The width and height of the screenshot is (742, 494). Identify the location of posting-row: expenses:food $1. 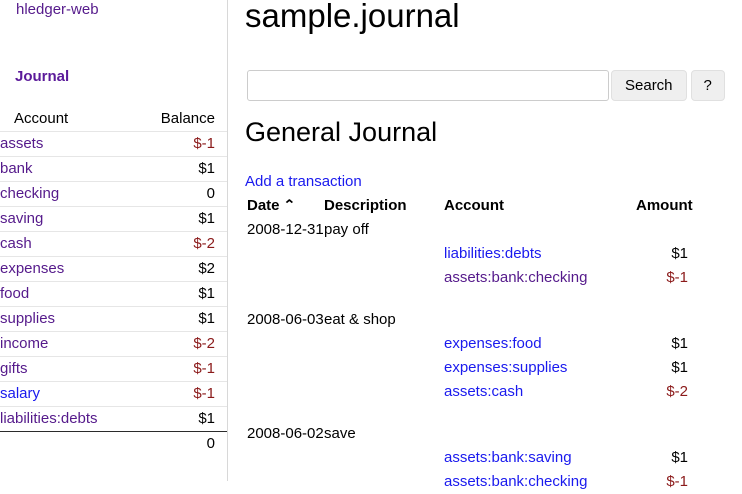
(485, 344).